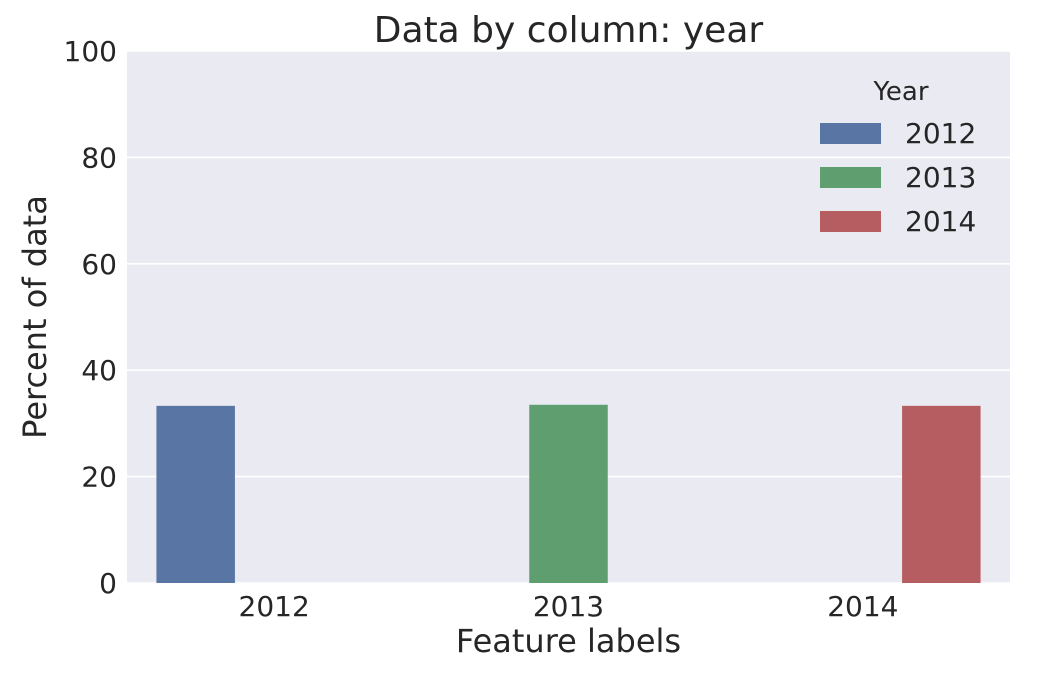 The width and height of the screenshot is (1050, 700). I want to click on y-tick-label: 20, so click(99, 477).